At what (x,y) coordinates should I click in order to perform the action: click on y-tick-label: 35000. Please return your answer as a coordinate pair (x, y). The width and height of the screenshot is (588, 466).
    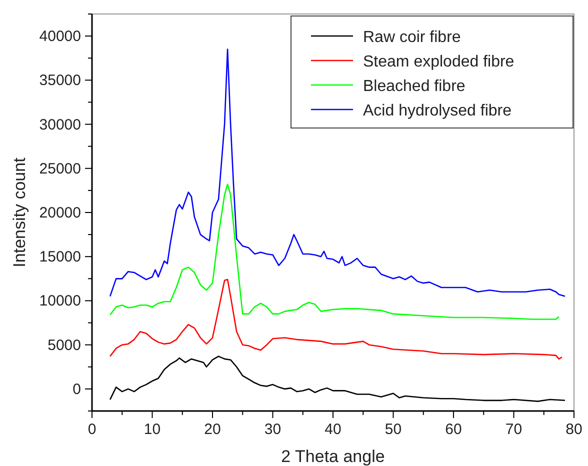
    Looking at the image, I should click on (60, 81).